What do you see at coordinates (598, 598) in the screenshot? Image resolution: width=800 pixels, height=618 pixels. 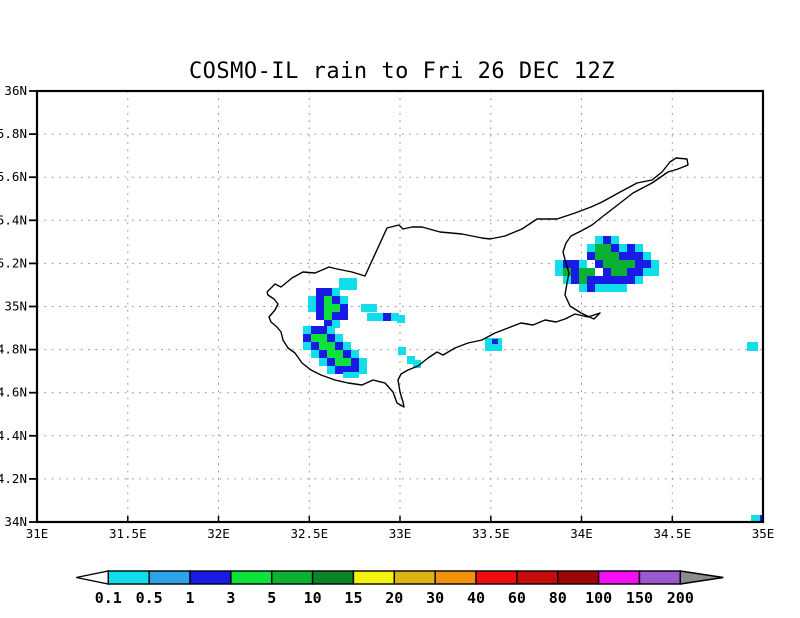 I see `colorbar-label: 100` at bounding box center [598, 598].